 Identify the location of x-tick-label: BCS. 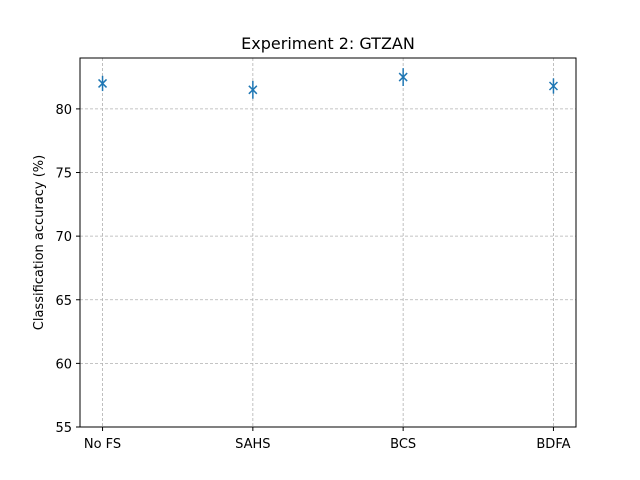
(403, 444).